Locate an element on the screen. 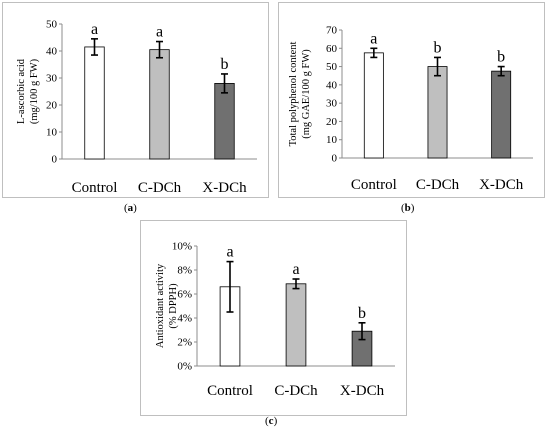 The image size is (550, 427). chart-a-ytick-label: 50 is located at coordinates (52, 25).